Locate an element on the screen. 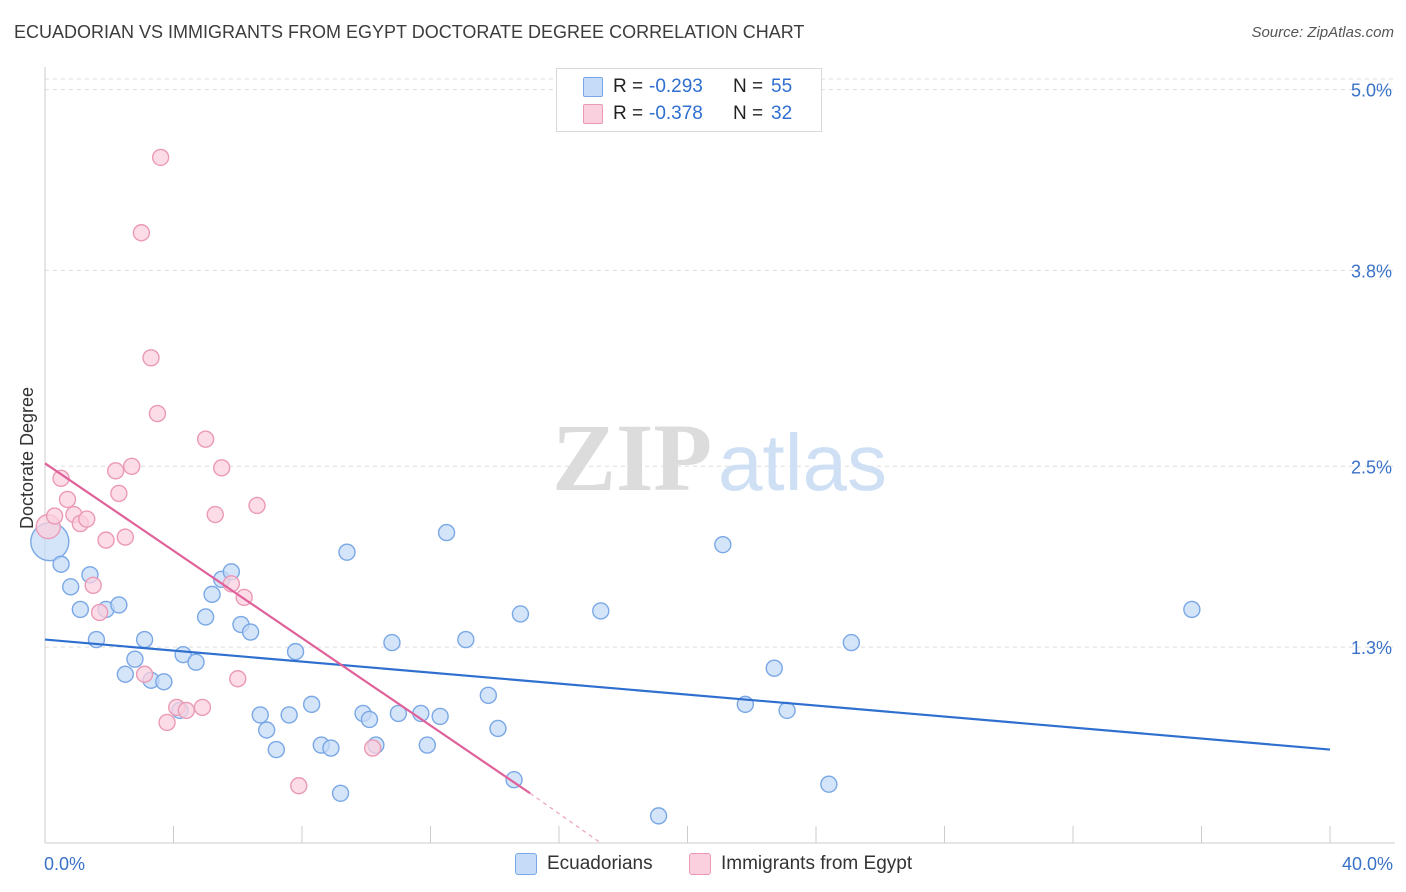 Image resolution: width=1406 pixels, height=892 pixels. legend-swatch-pink is located at coordinates (593, 114).